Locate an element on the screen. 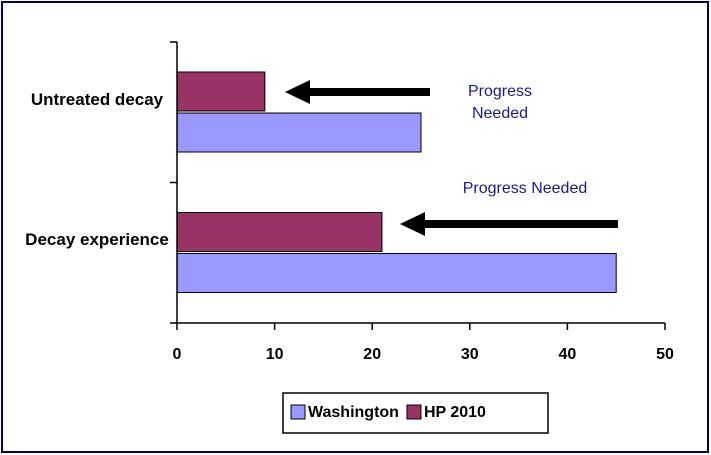 The image size is (711, 455). legend-label: HP 2010 is located at coordinates (455, 412).